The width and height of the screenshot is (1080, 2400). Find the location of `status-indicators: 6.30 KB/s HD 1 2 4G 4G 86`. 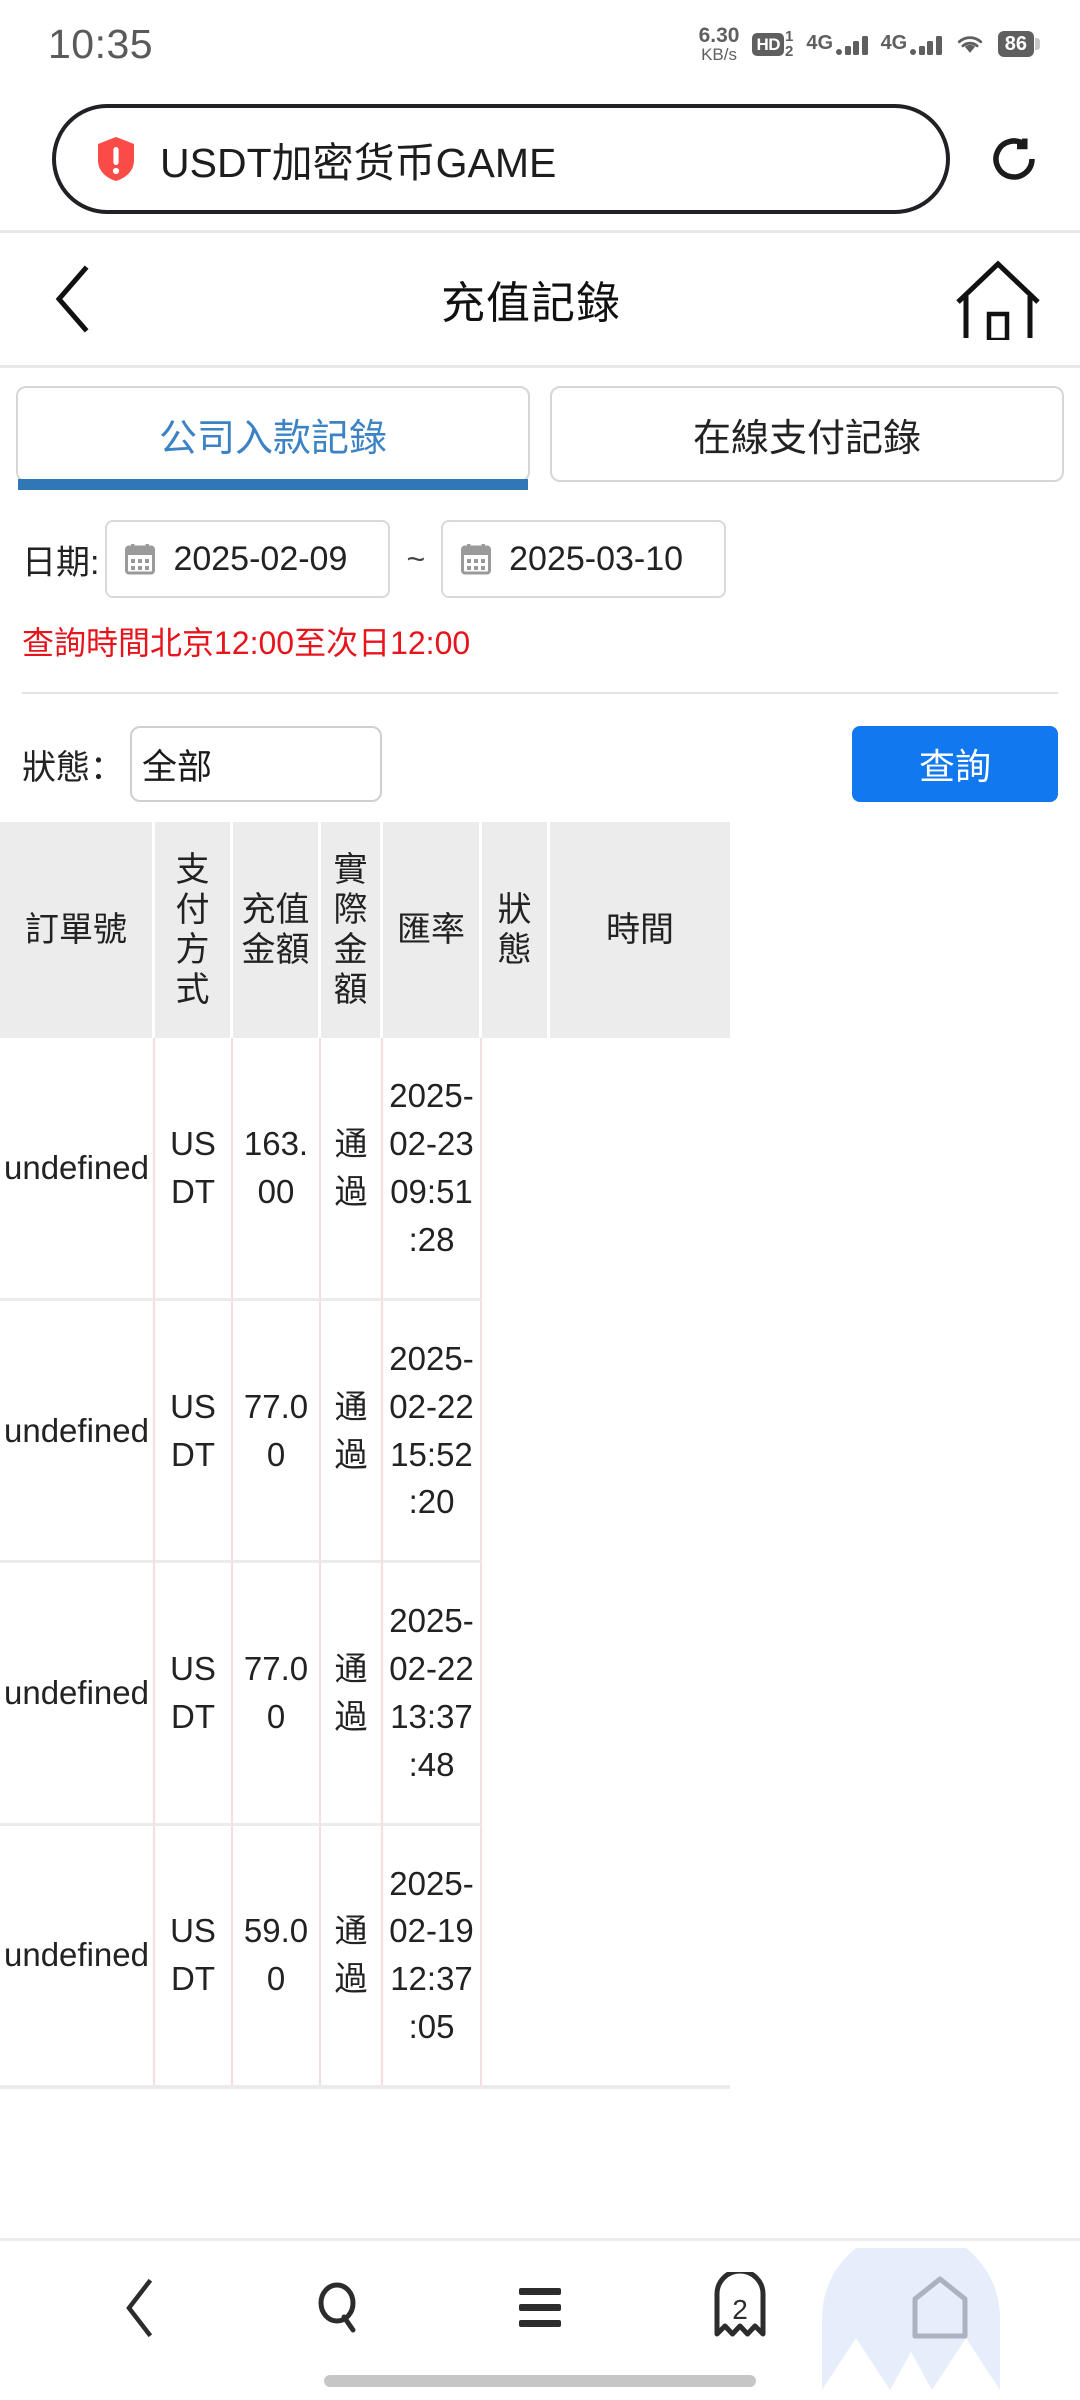

status-indicators: 6.30 KB/s HD 1 2 4G 4G 86 is located at coordinates (869, 44).